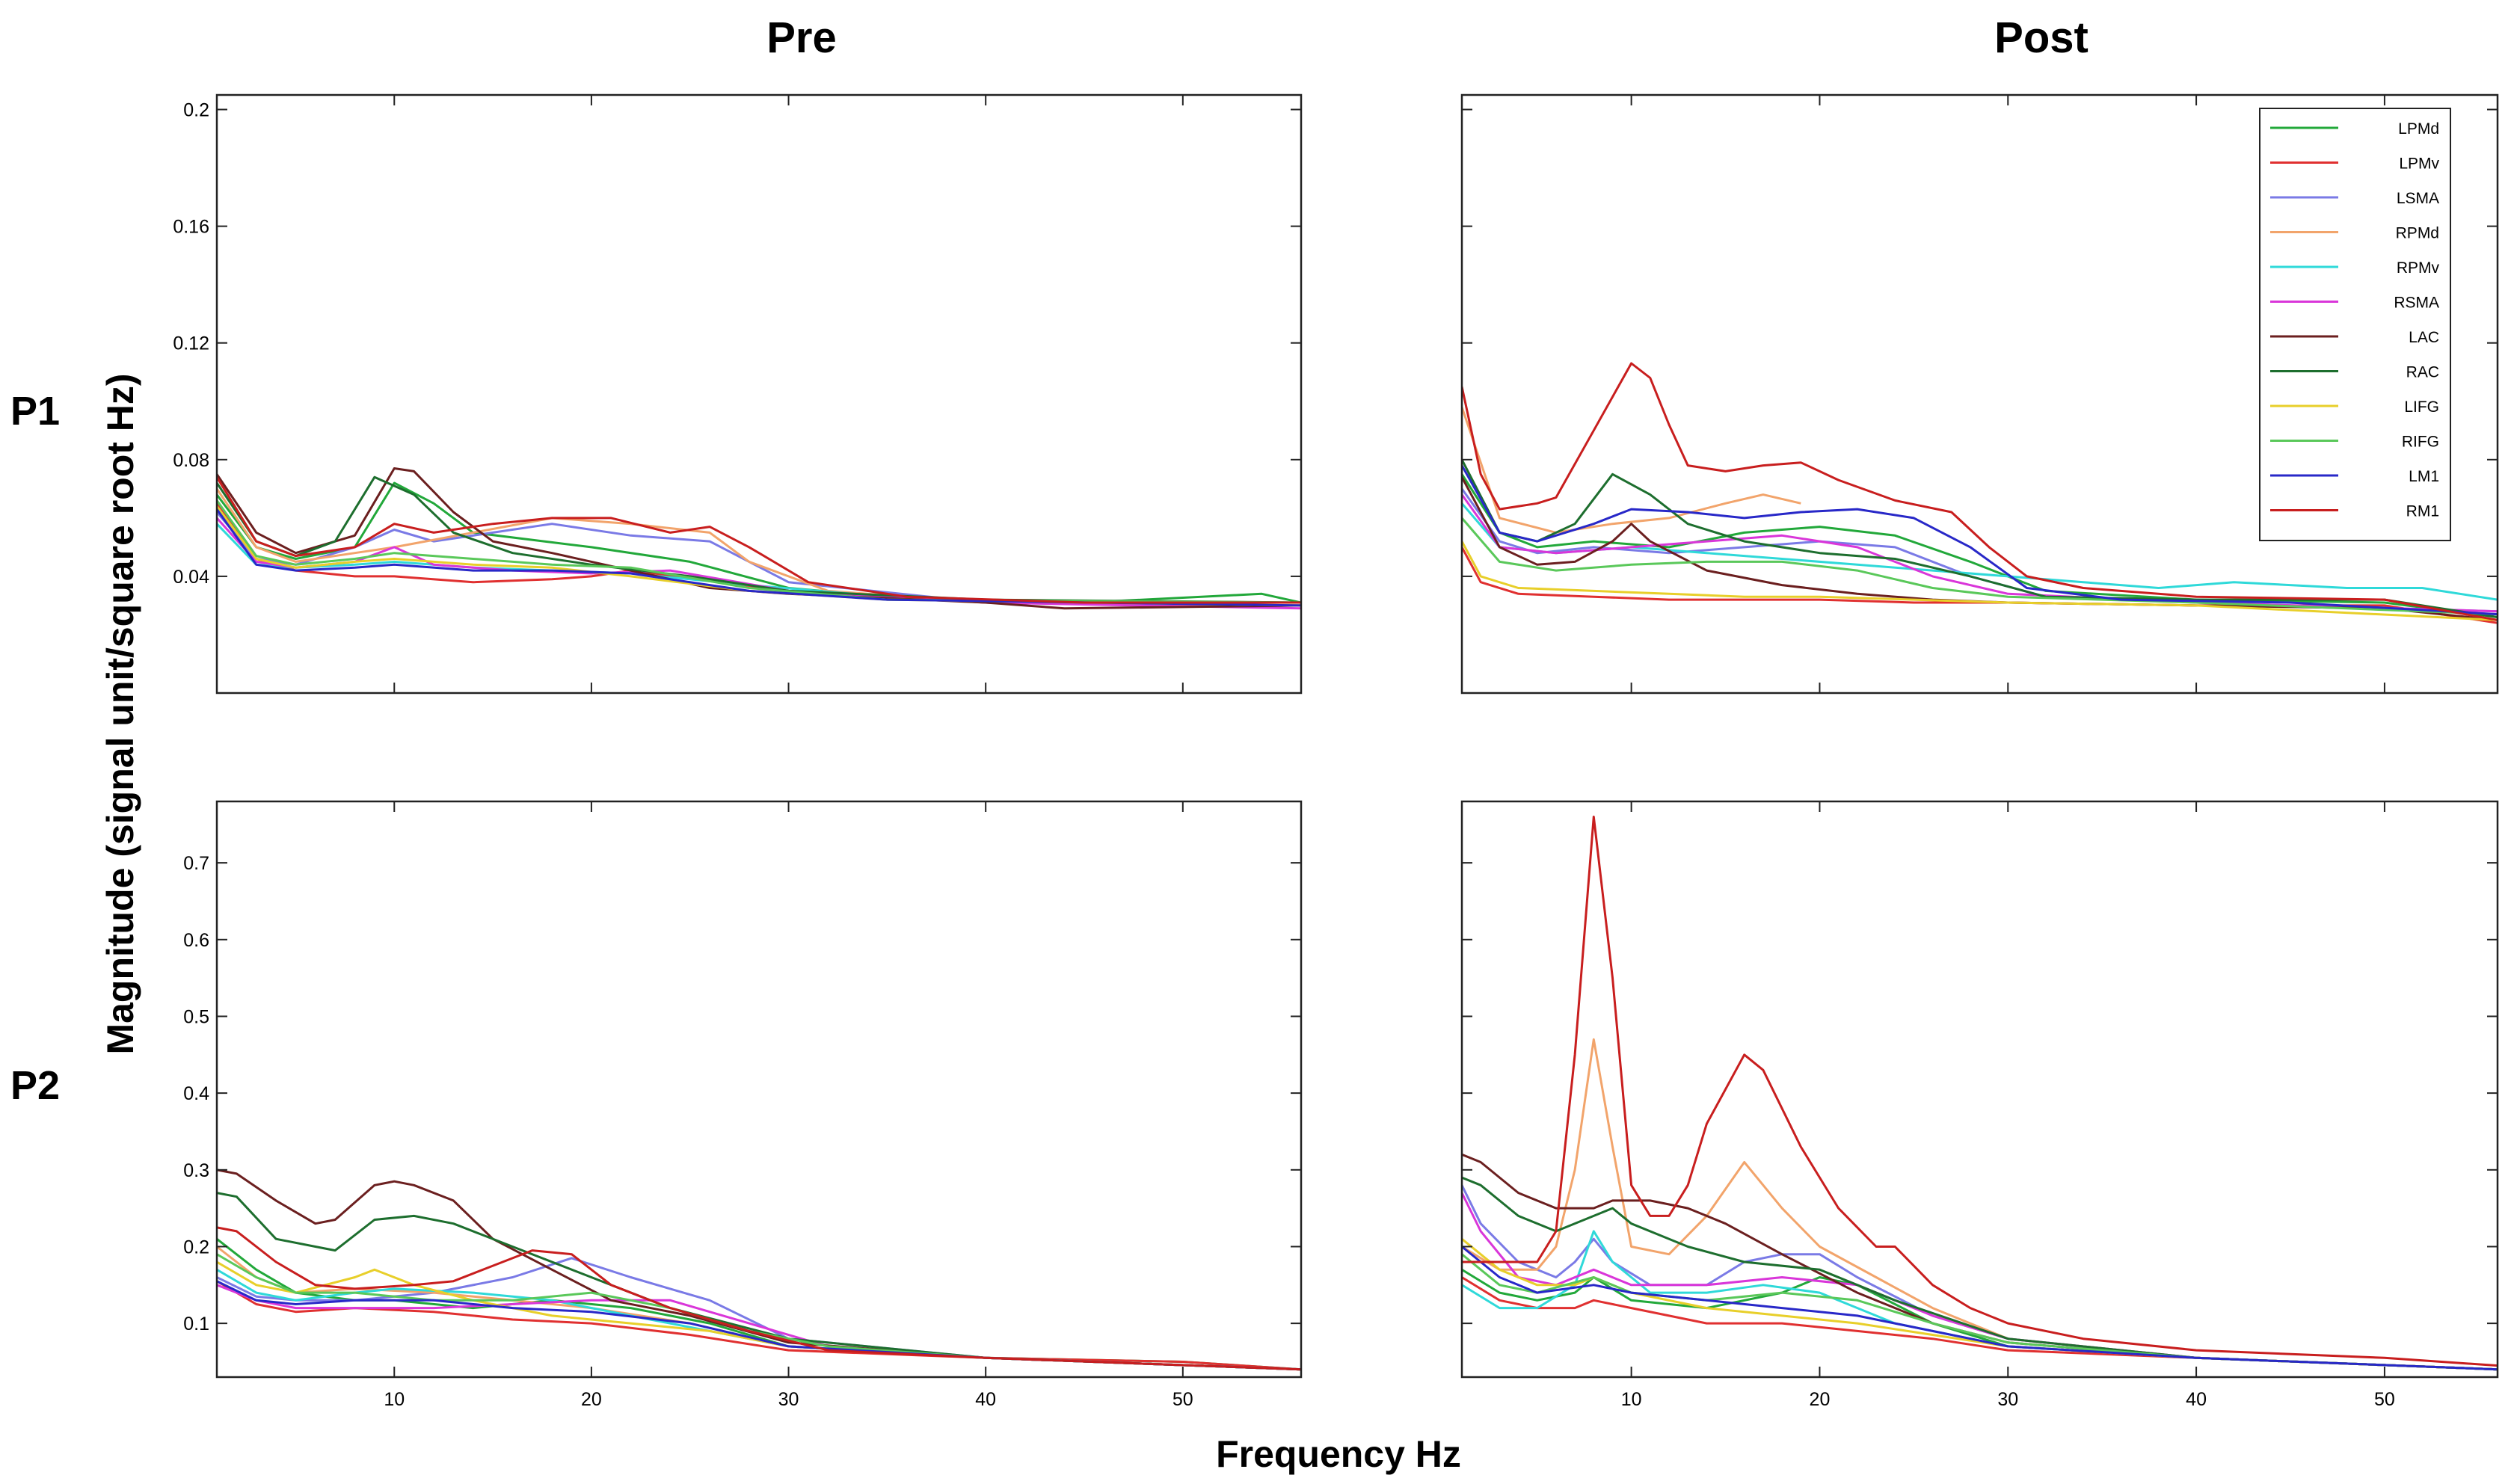 The height and width of the screenshot is (1484, 2511). Describe the element at coordinates (2420, 442) in the screenshot. I see `legend-label-rifg: RIFG` at that location.